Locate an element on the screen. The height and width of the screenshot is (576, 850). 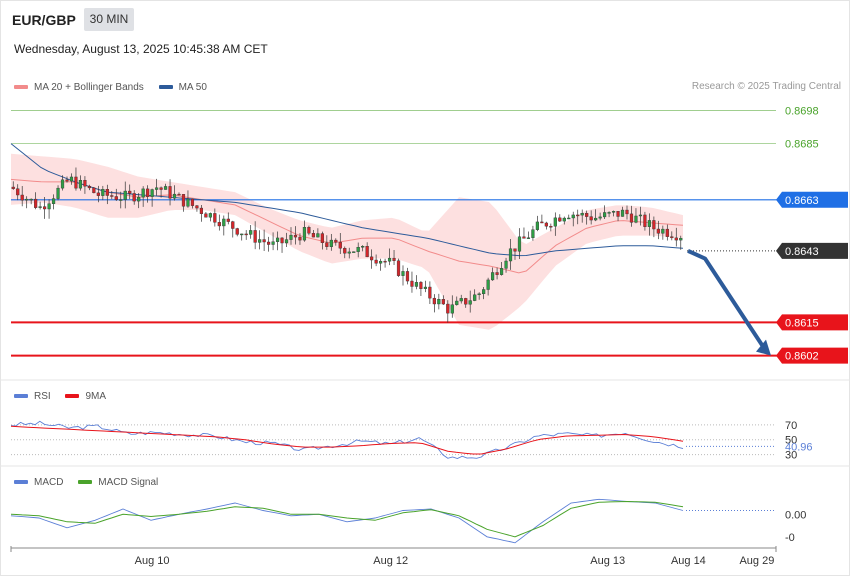
macd-level-label-1: -0 is located at coordinates (790, 538).